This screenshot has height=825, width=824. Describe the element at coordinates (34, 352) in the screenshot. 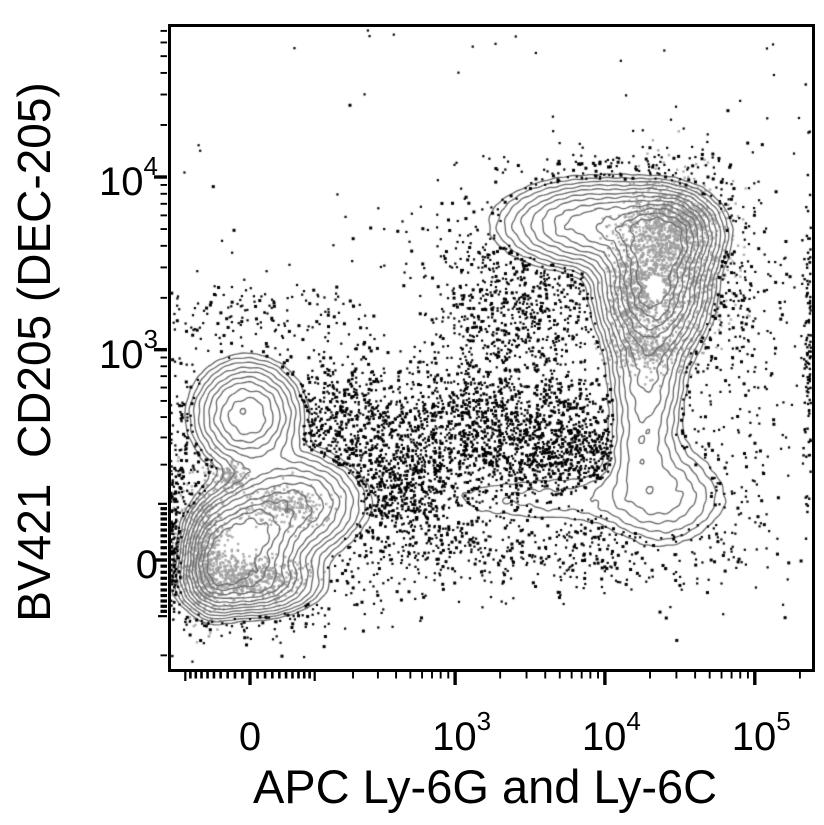

I see `y-axis-label: BV421 CD205 (DEC-205)` at that location.